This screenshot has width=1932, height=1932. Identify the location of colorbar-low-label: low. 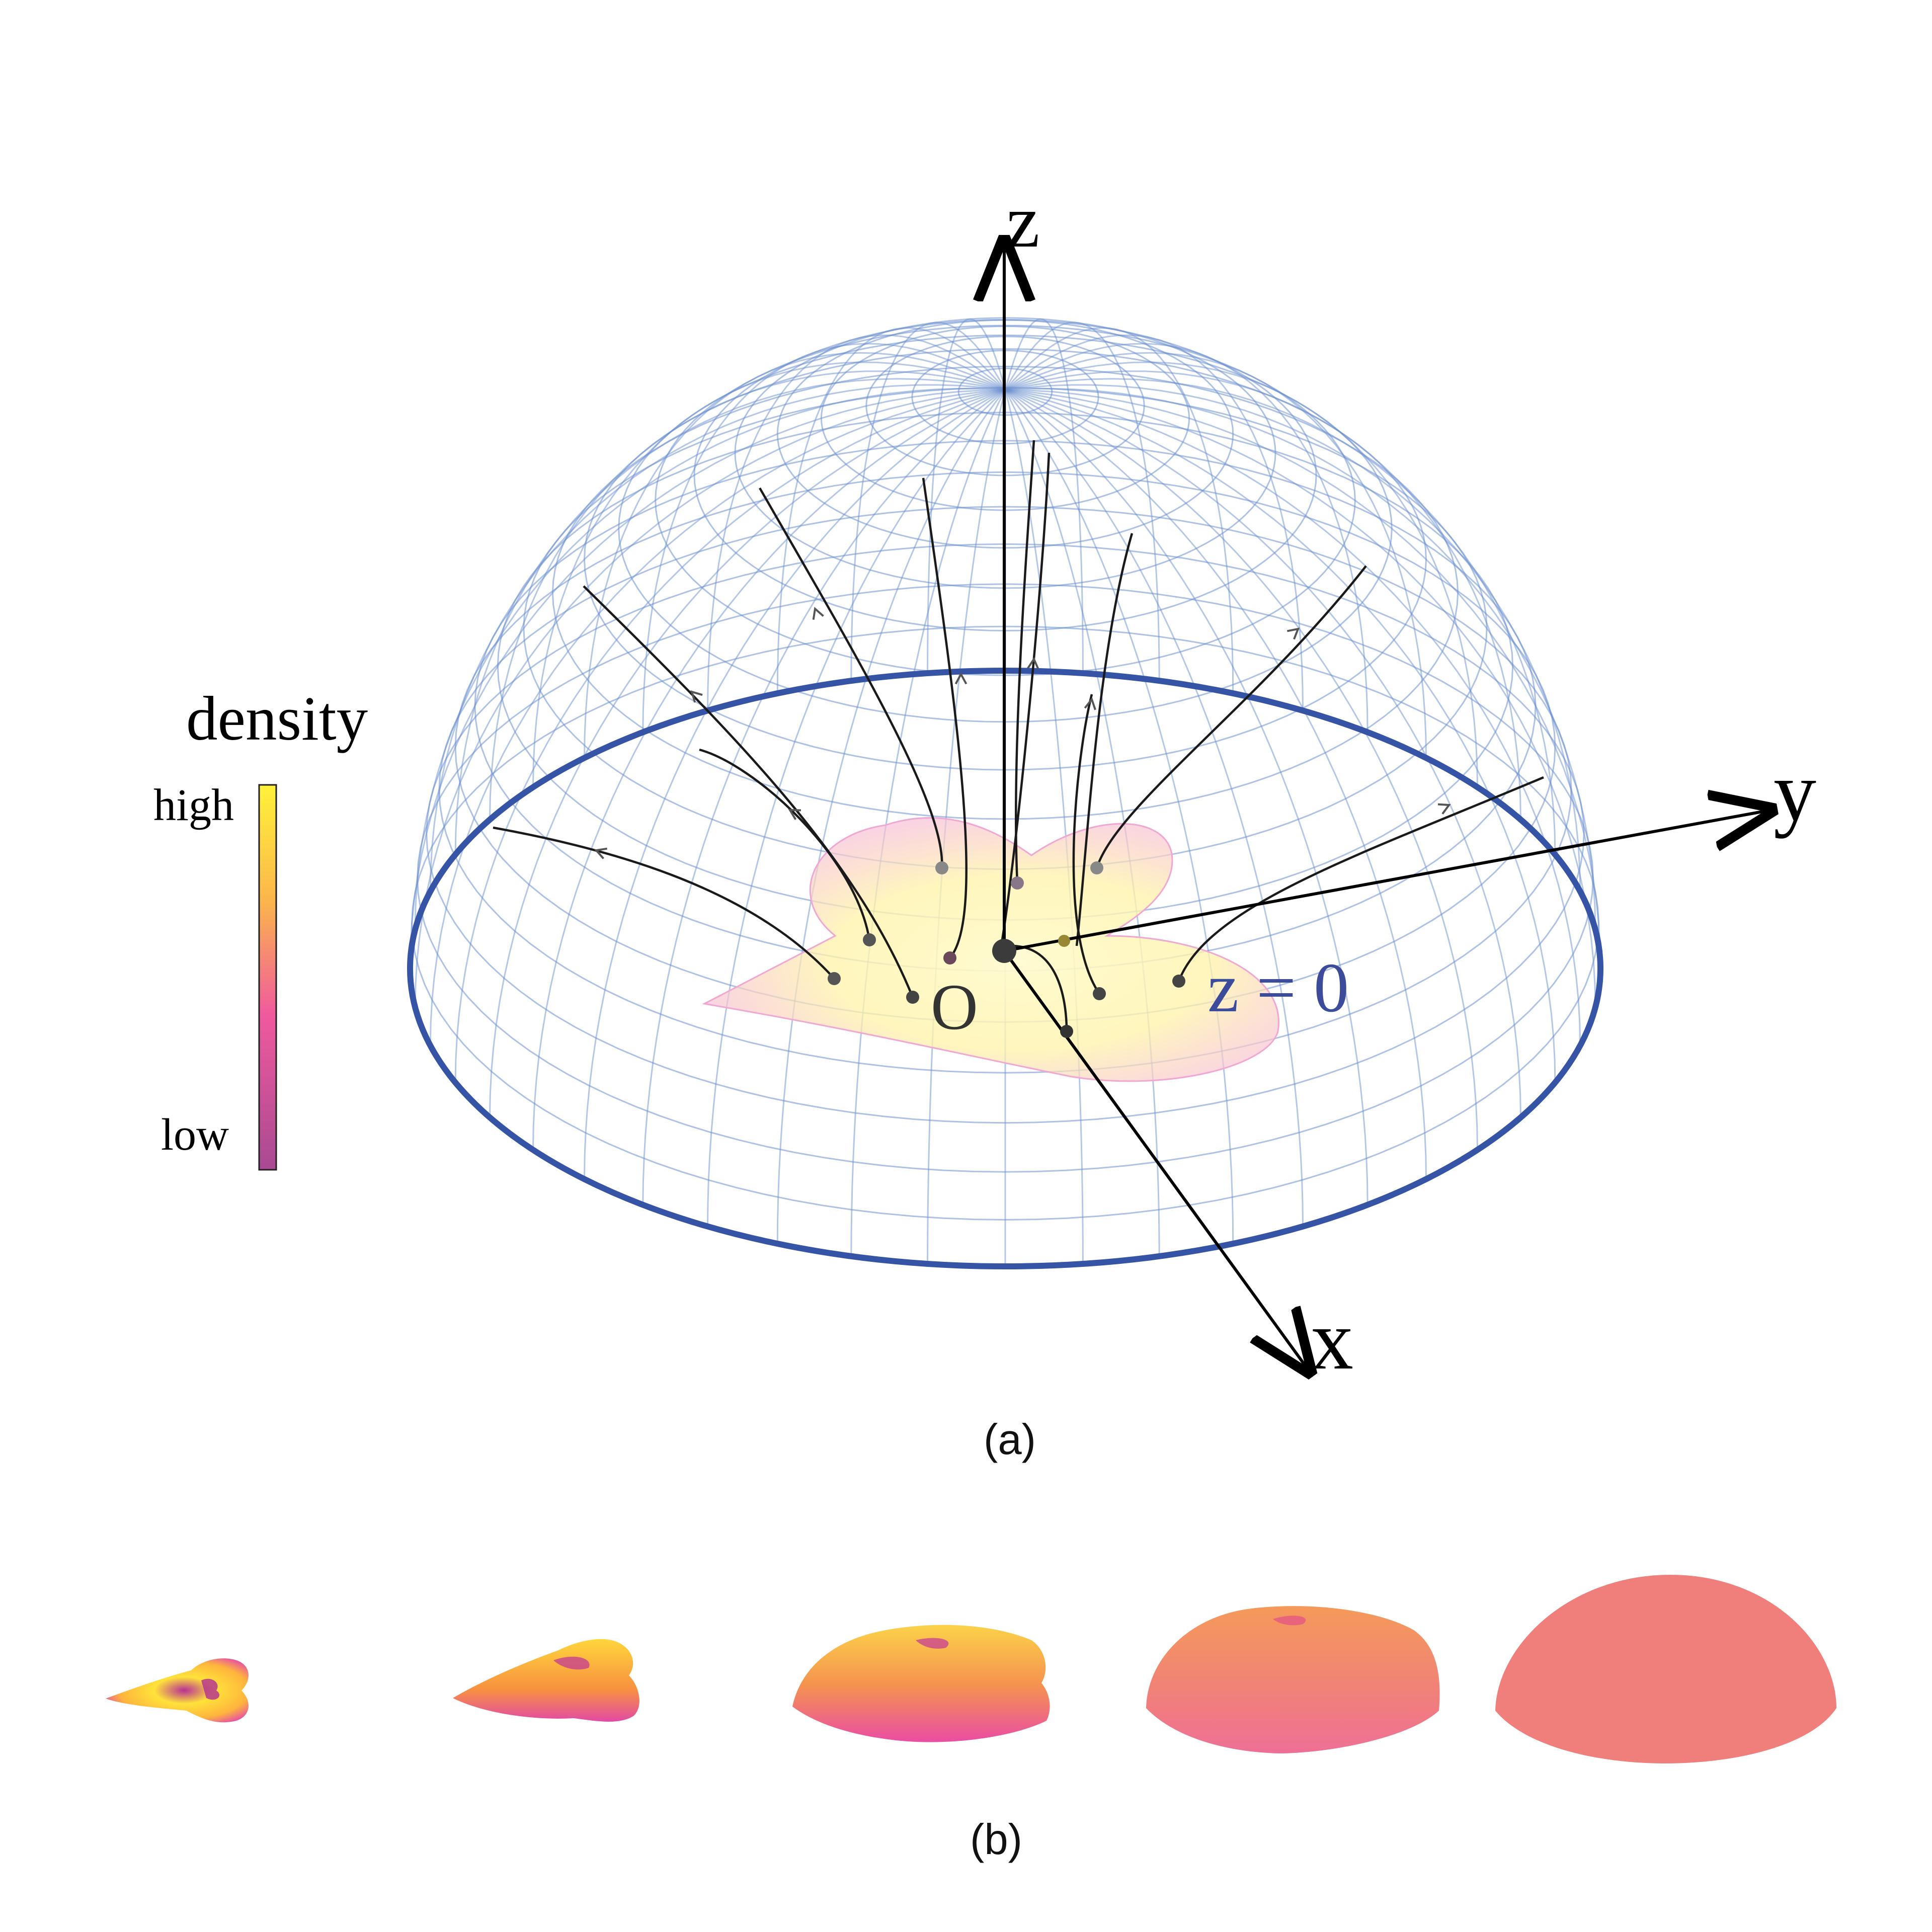
(195, 1135).